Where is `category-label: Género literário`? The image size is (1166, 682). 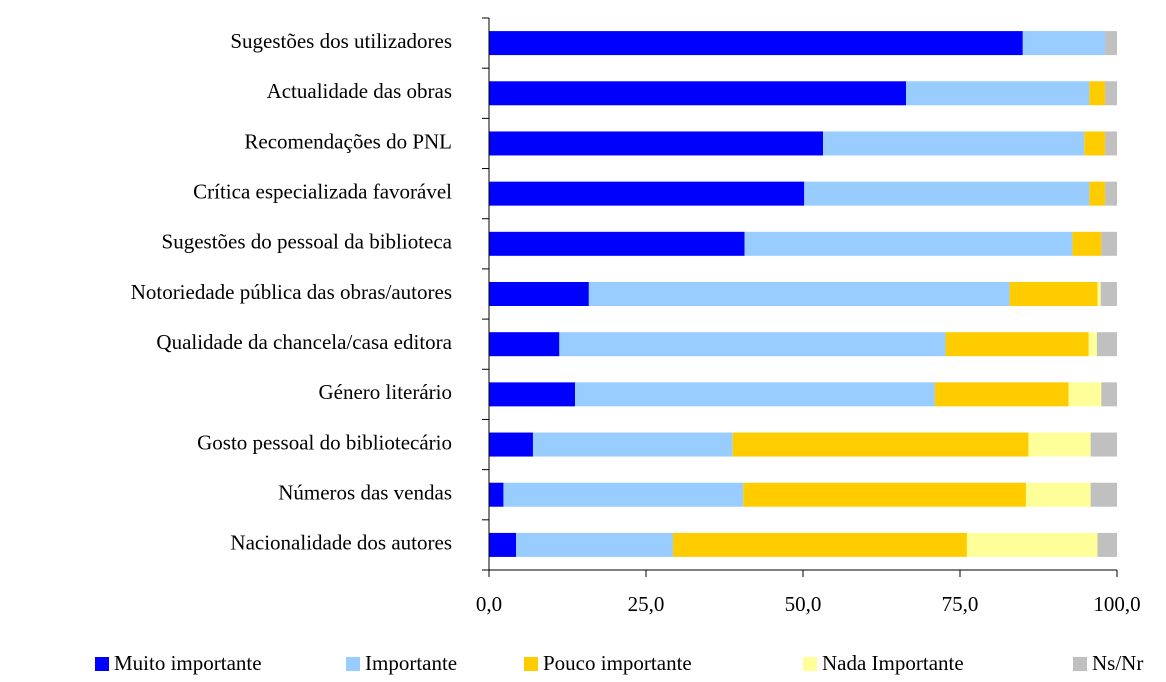 category-label: Género literário is located at coordinates (385, 392).